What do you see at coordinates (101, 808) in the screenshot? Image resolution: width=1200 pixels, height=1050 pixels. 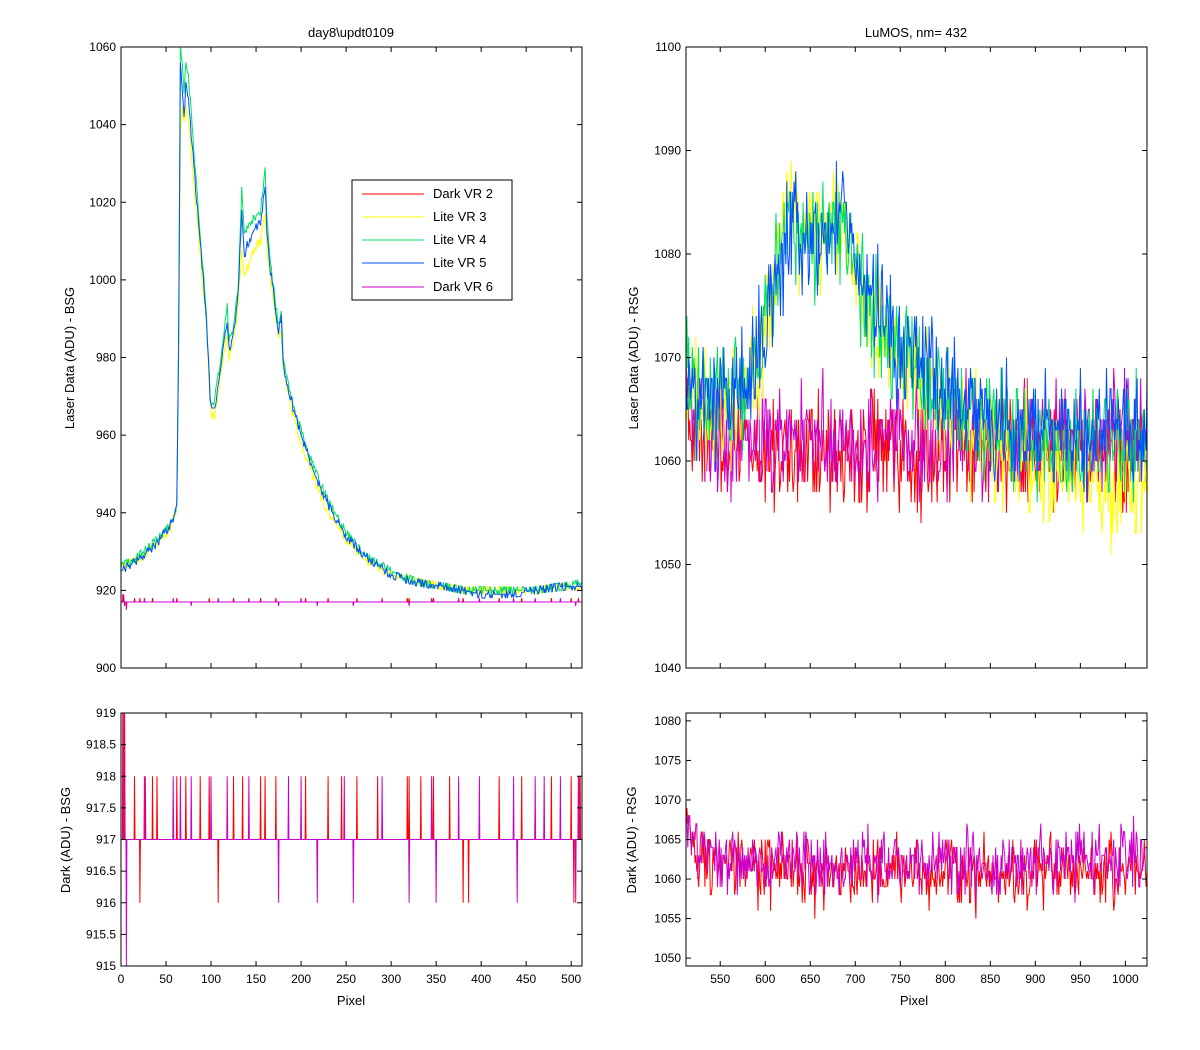 I see `y-tick-label: 917.5` at bounding box center [101, 808].